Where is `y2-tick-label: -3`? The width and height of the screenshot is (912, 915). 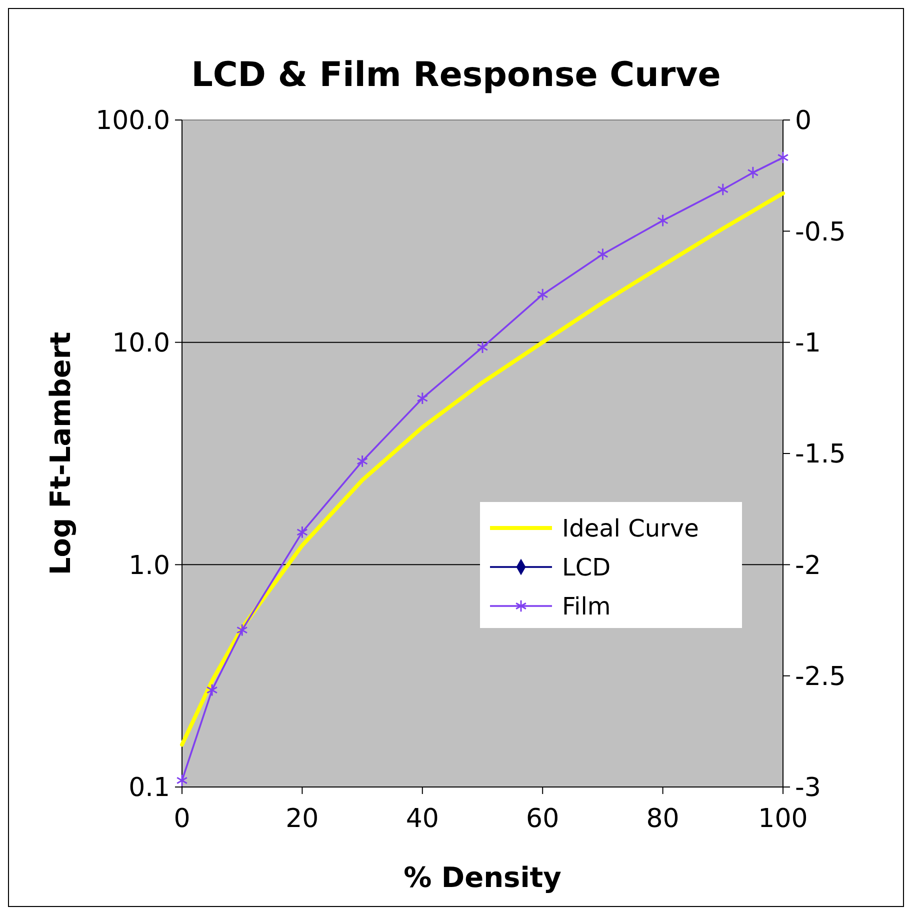
y2-tick-label: -3 is located at coordinates (808, 788).